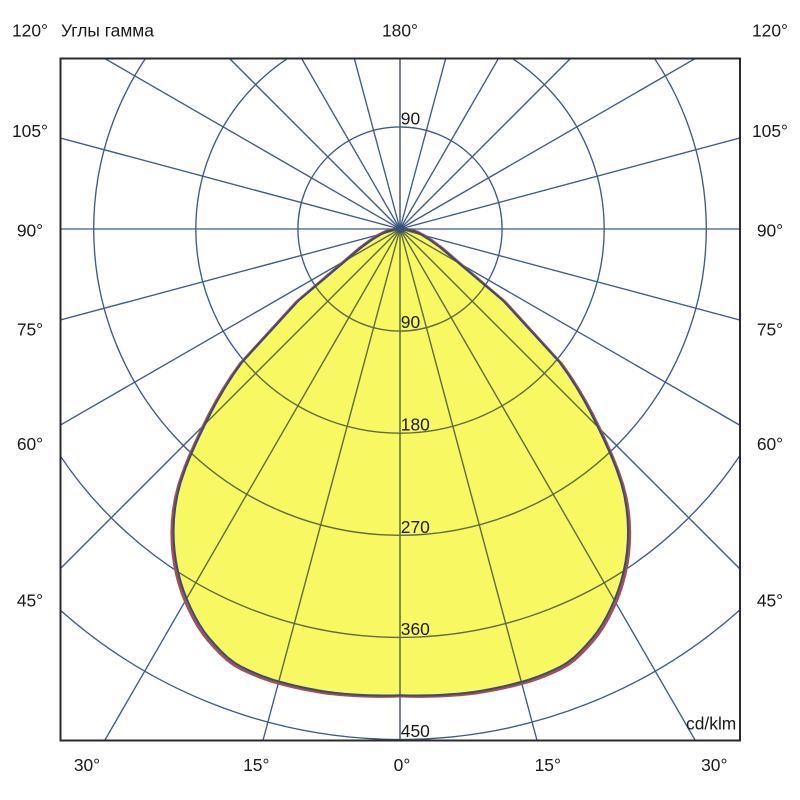 The height and width of the screenshot is (800, 800). Describe the element at coordinates (415, 425) in the screenshot. I see `svg-text: 180` at that location.